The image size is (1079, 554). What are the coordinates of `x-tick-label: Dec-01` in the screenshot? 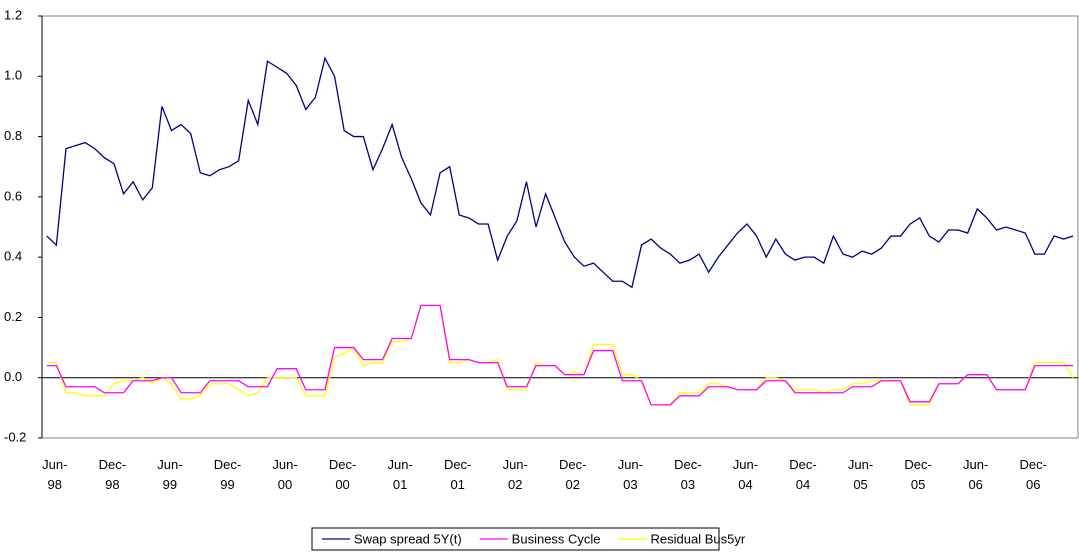 It's located at (457, 474).